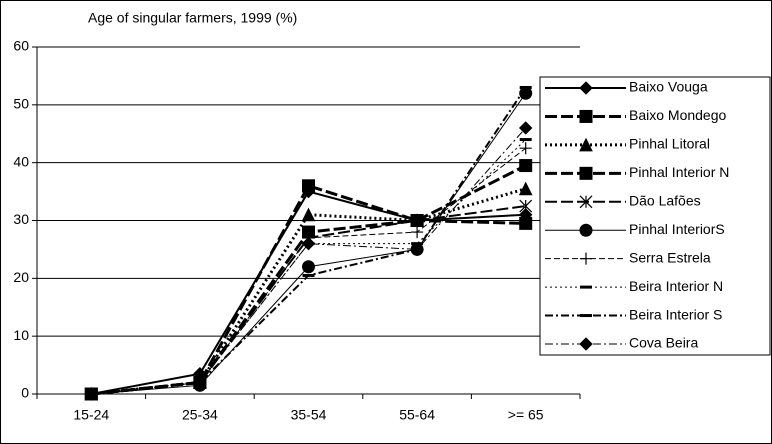  Describe the element at coordinates (676, 286) in the screenshot. I see `legend-label: Beira Interior N` at that location.